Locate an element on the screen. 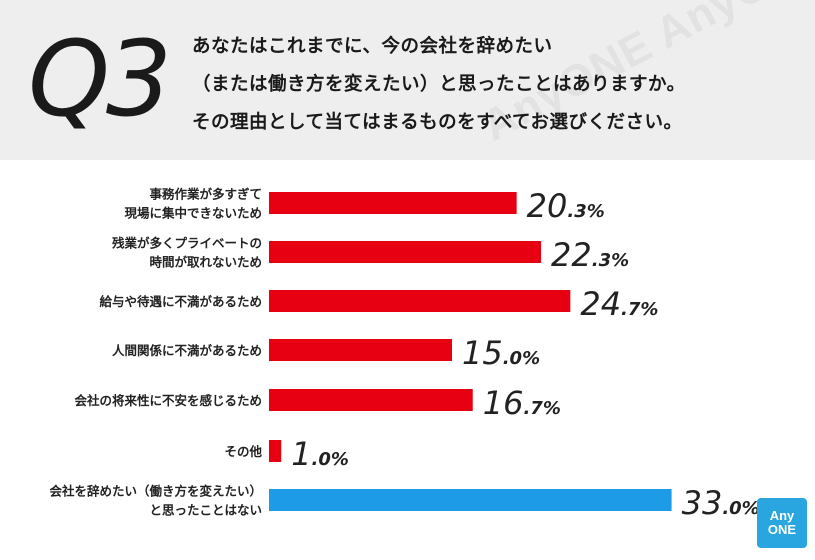  value-label-4: 15.0% is located at coordinates (501, 353).